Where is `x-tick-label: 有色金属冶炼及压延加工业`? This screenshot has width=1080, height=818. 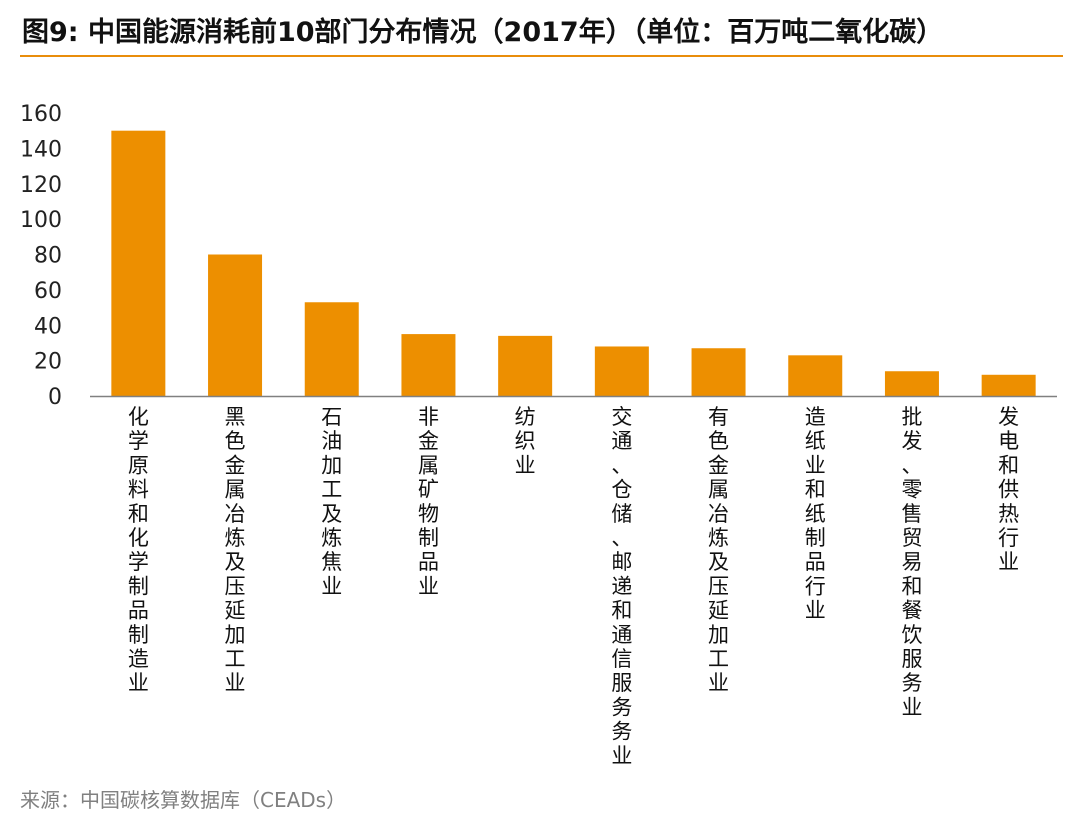 x-tick-label: 有色金属冶炼及压延加工业 is located at coordinates (718, 550).